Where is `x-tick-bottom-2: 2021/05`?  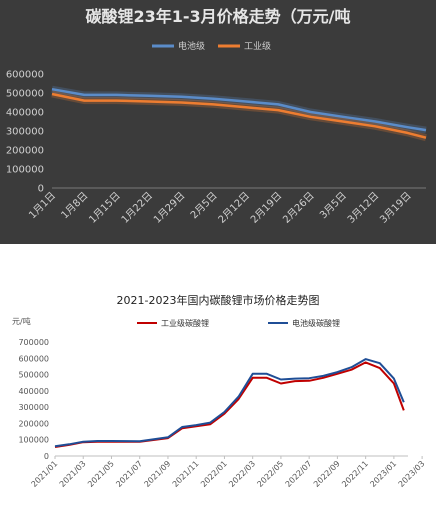 x-tick-bottom-2: 2021/05 is located at coordinates (101, 474).